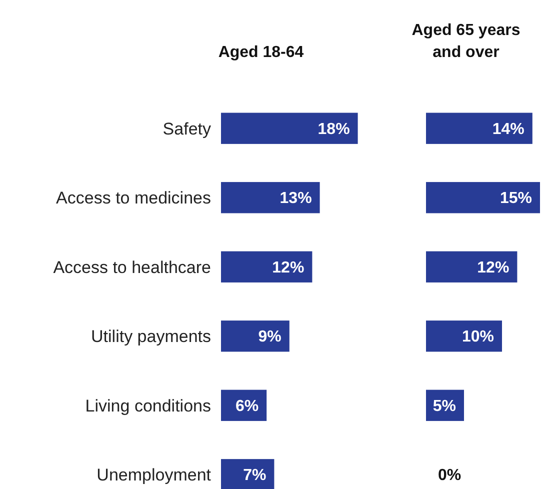 This screenshot has width=560, height=489. What do you see at coordinates (151, 336) in the screenshot?
I see `y-tick-label: Utility payments` at bounding box center [151, 336].